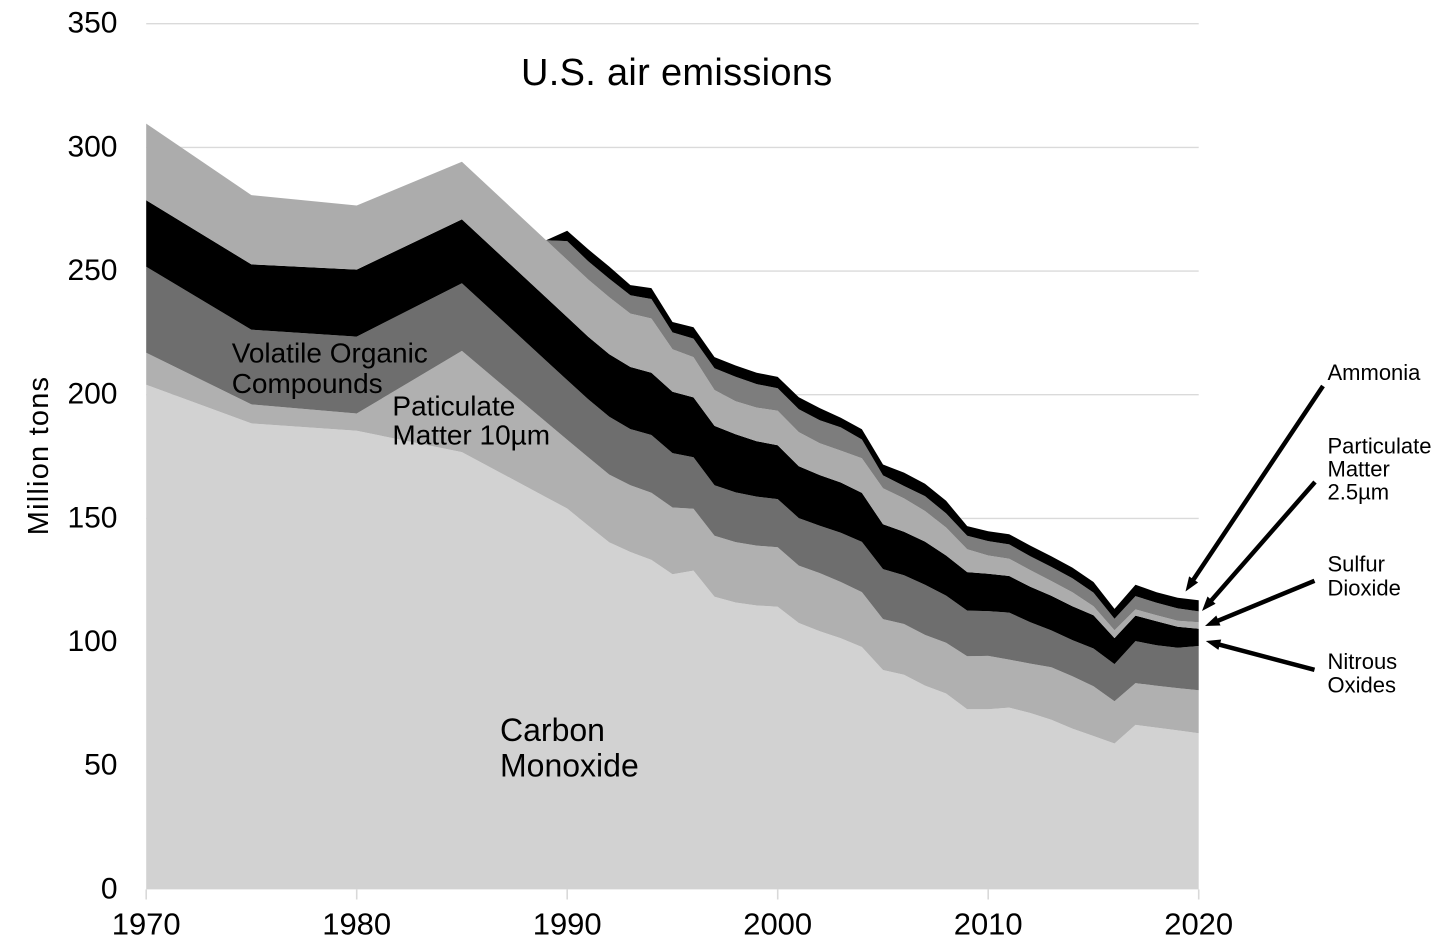 The image size is (1450, 944). Describe the element at coordinates (1198, 924) in the screenshot. I see `svg-text: 2020` at that location.